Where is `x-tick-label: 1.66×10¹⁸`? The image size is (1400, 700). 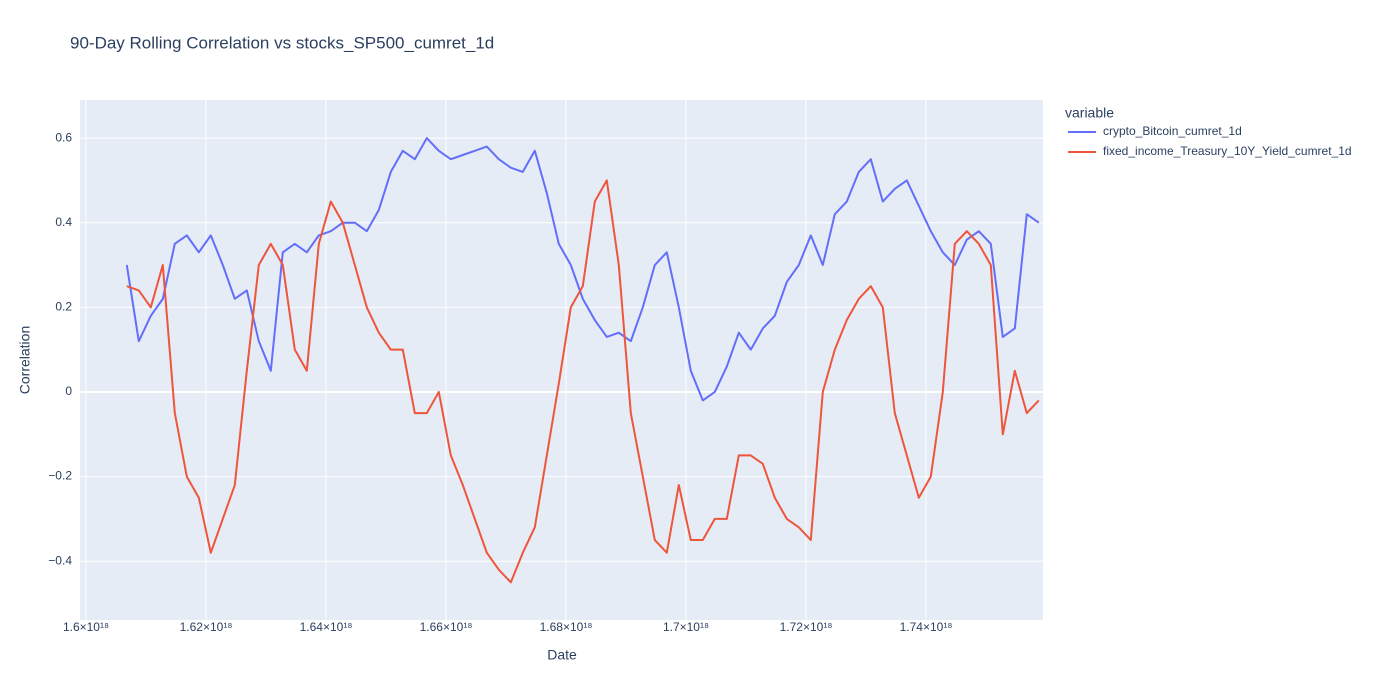 x-tick-label: 1.66×10¹⁸ is located at coordinates (446, 627).